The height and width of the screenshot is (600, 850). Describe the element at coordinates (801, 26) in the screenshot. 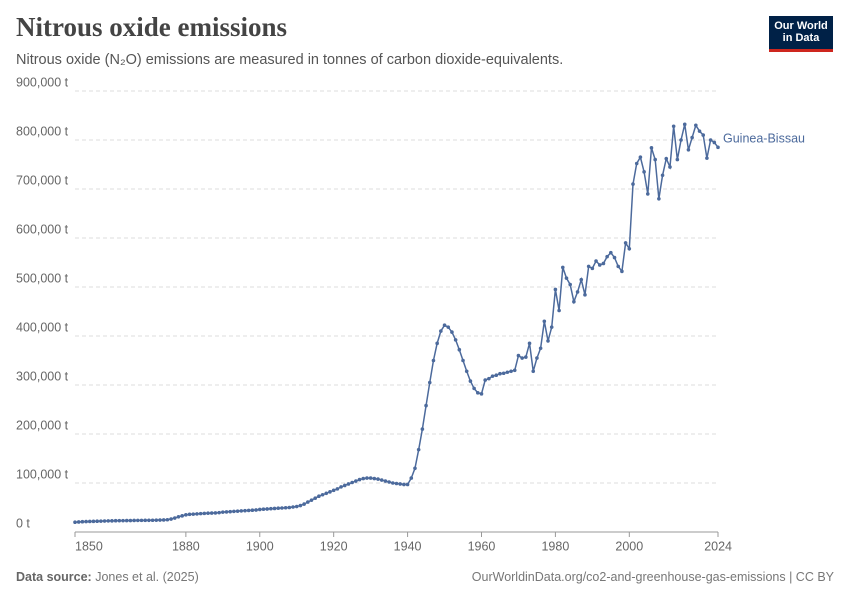

I see `logo-line: Our World` at that location.